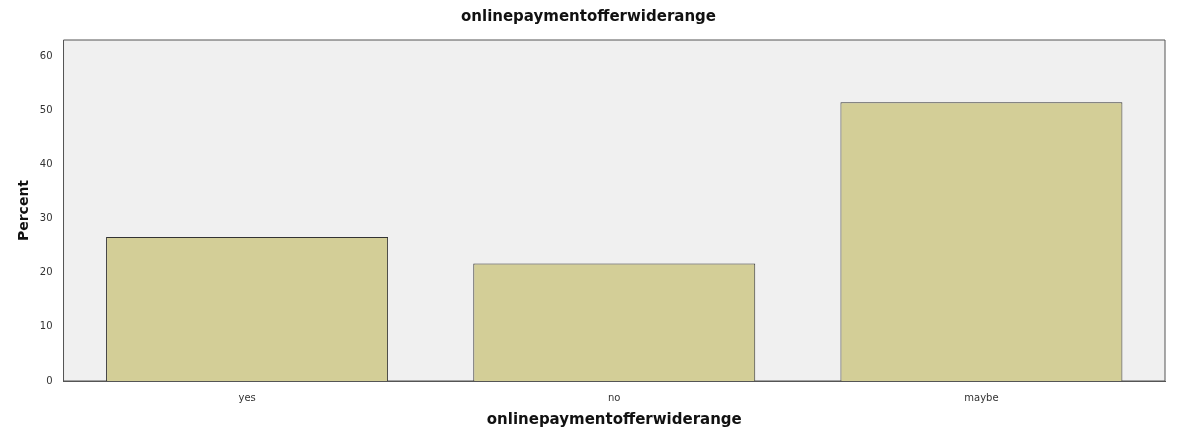 This screenshot has height=441, width=1183. What do you see at coordinates (247, 397) in the screenshot?
I see `x-tick-label: yes` at bounding box center [247, 397].